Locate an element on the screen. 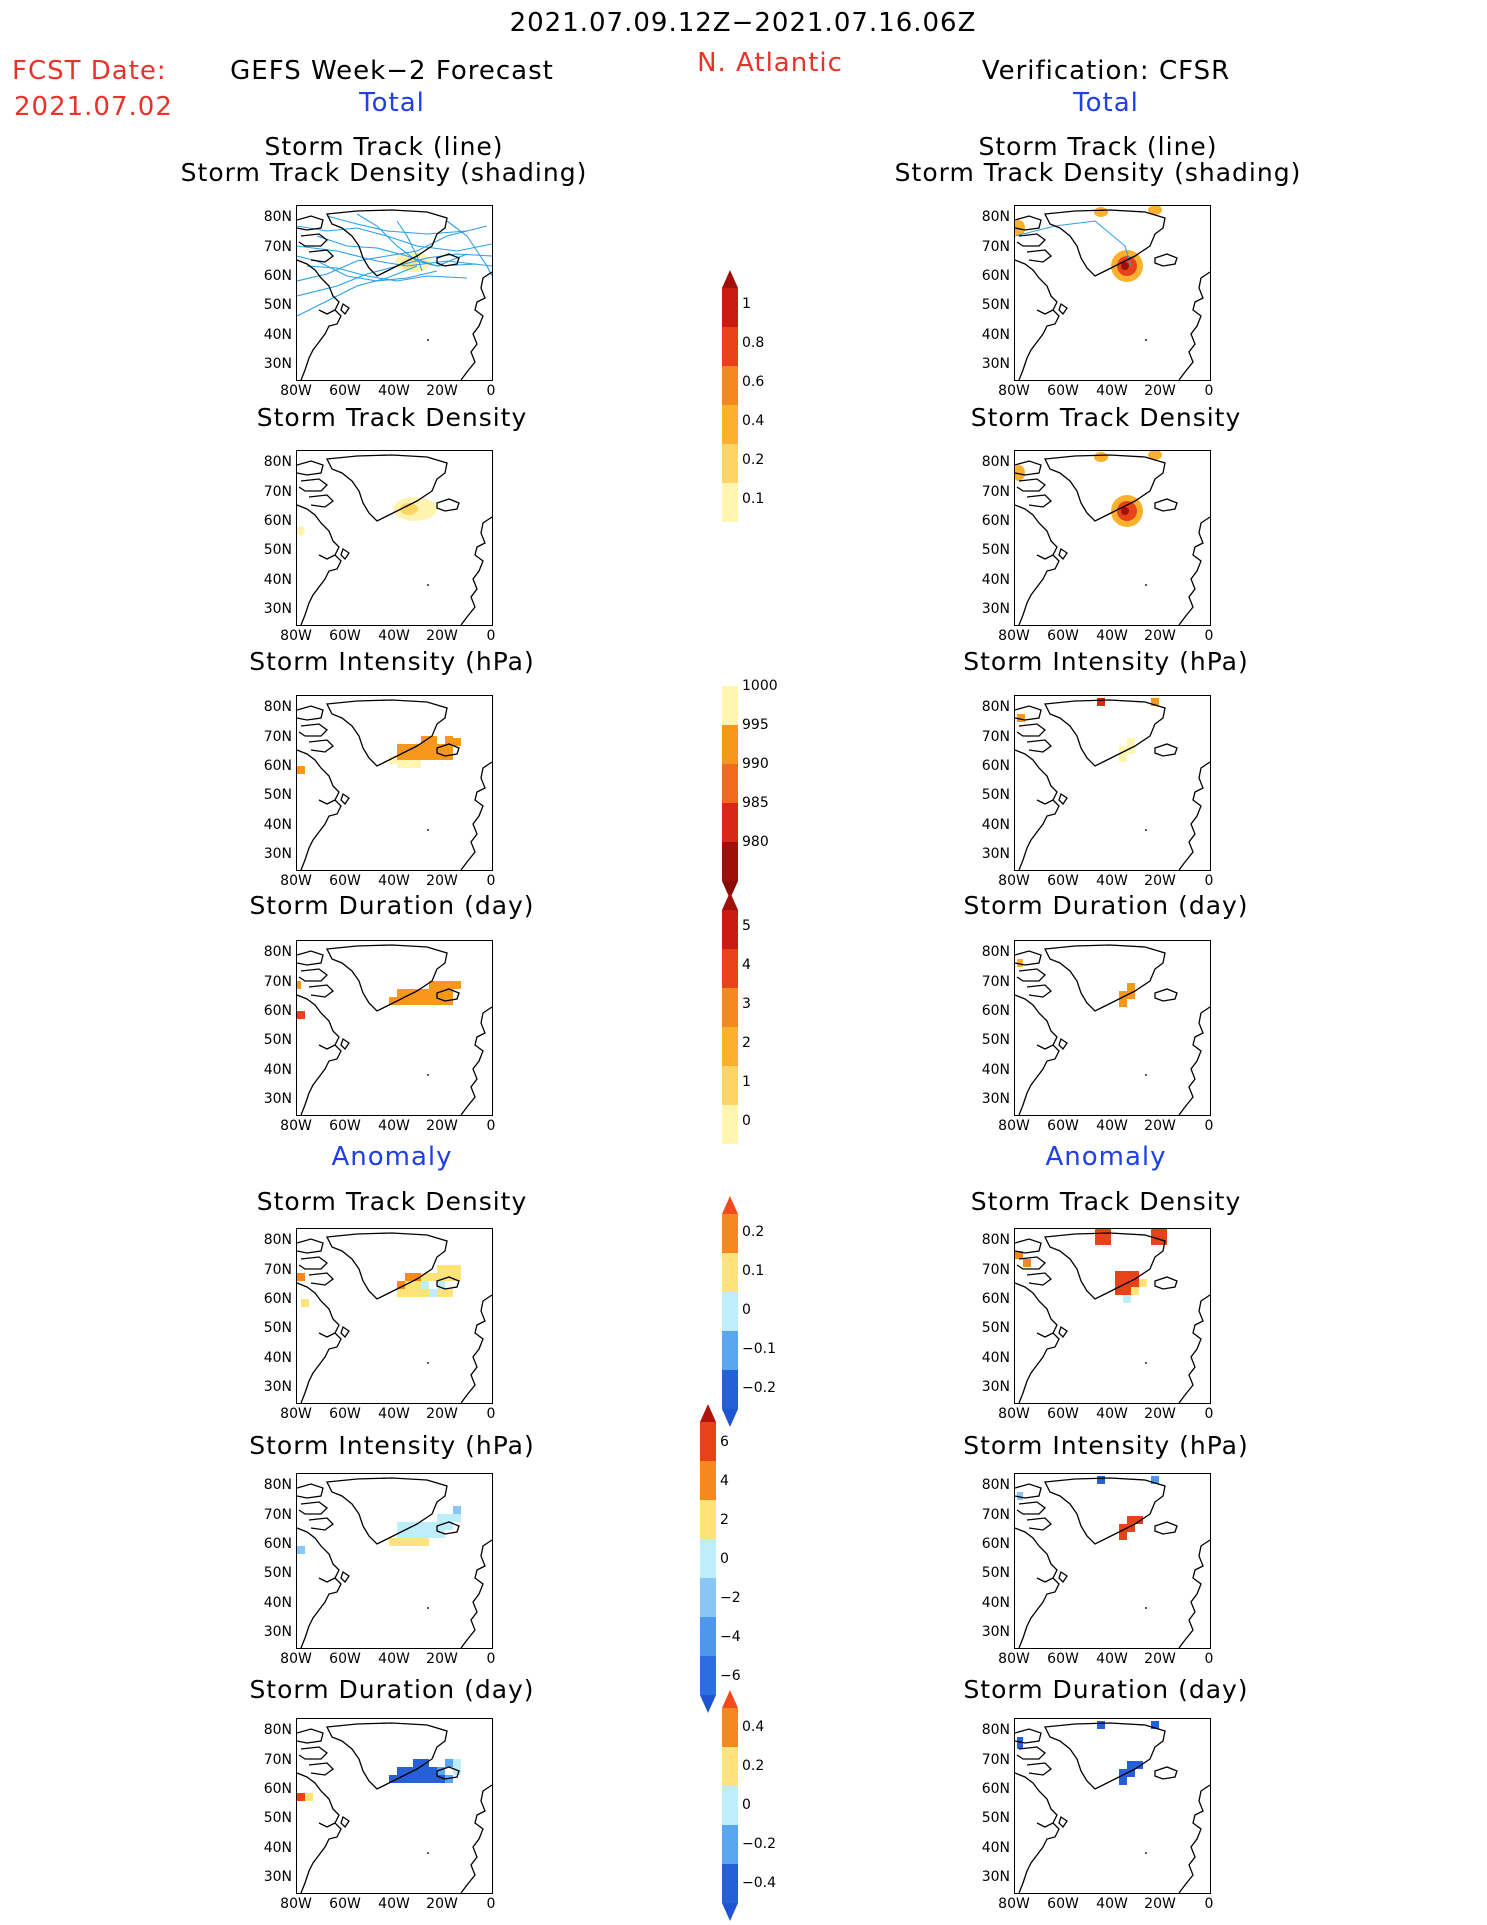 This screenshot has height=1925, width=1487. right-anomaly-label: Anomaly is located at coordinates (1106, 1157).